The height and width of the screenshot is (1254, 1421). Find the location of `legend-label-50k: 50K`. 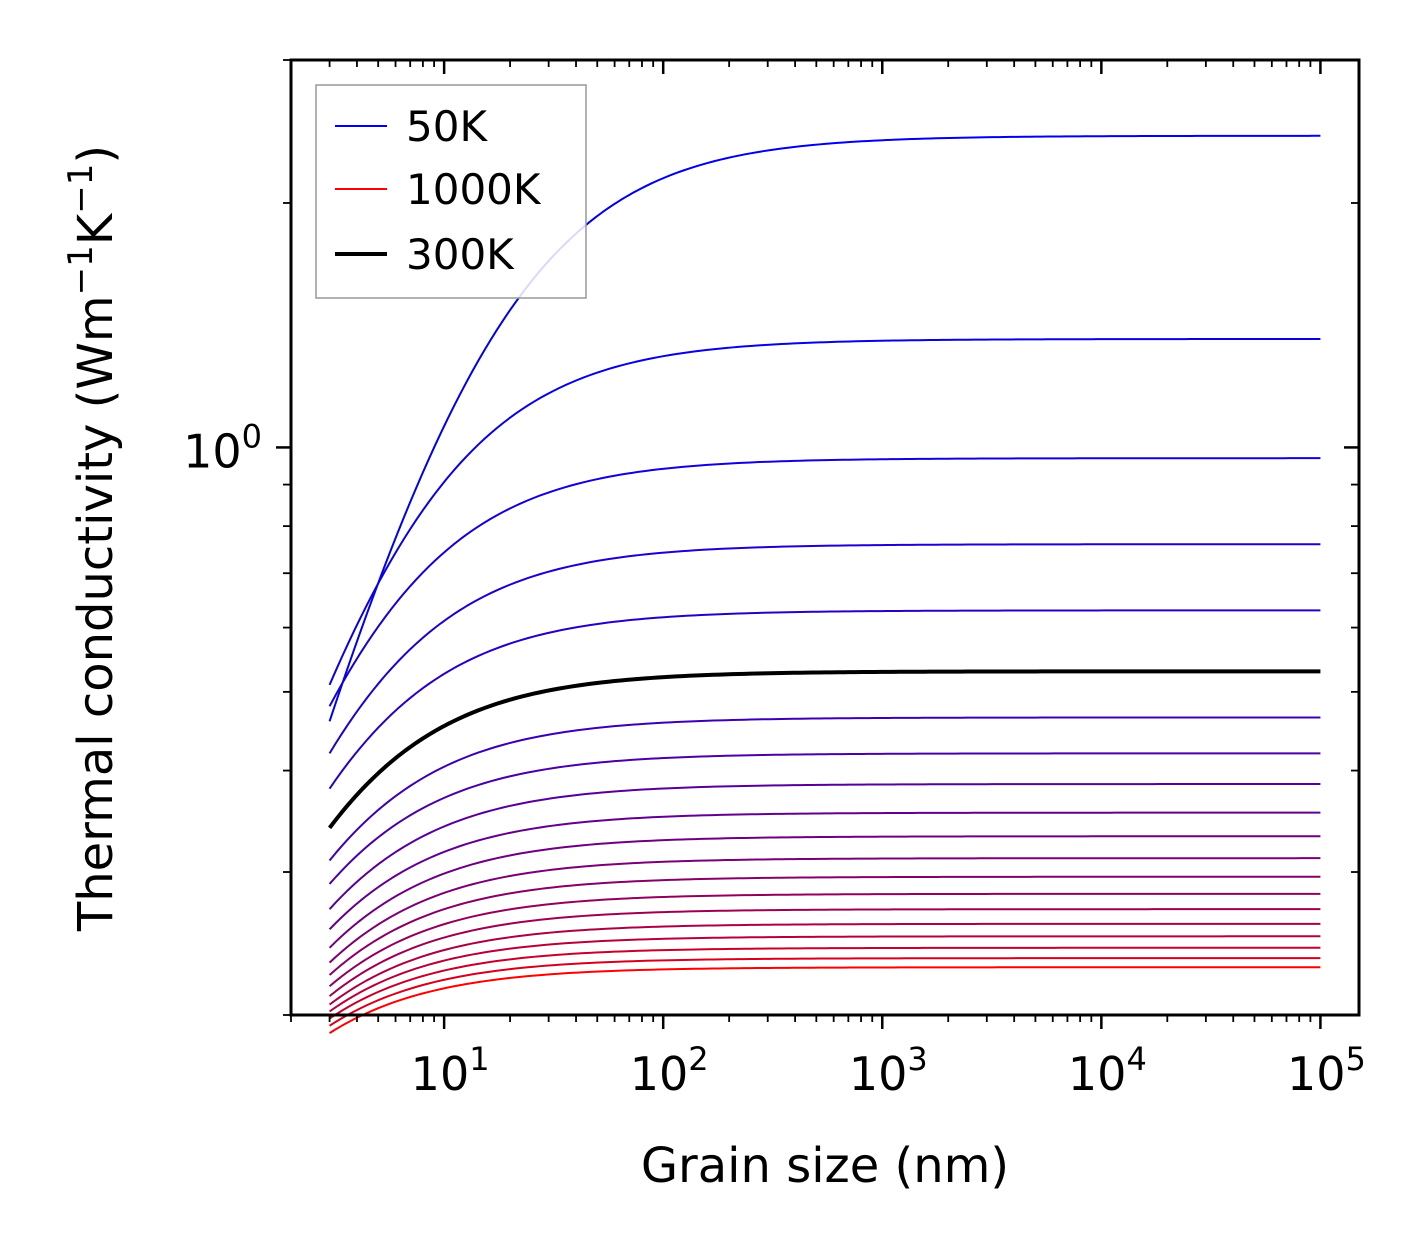

legend-label-50k: 50K is located at coordinates (447, 126).